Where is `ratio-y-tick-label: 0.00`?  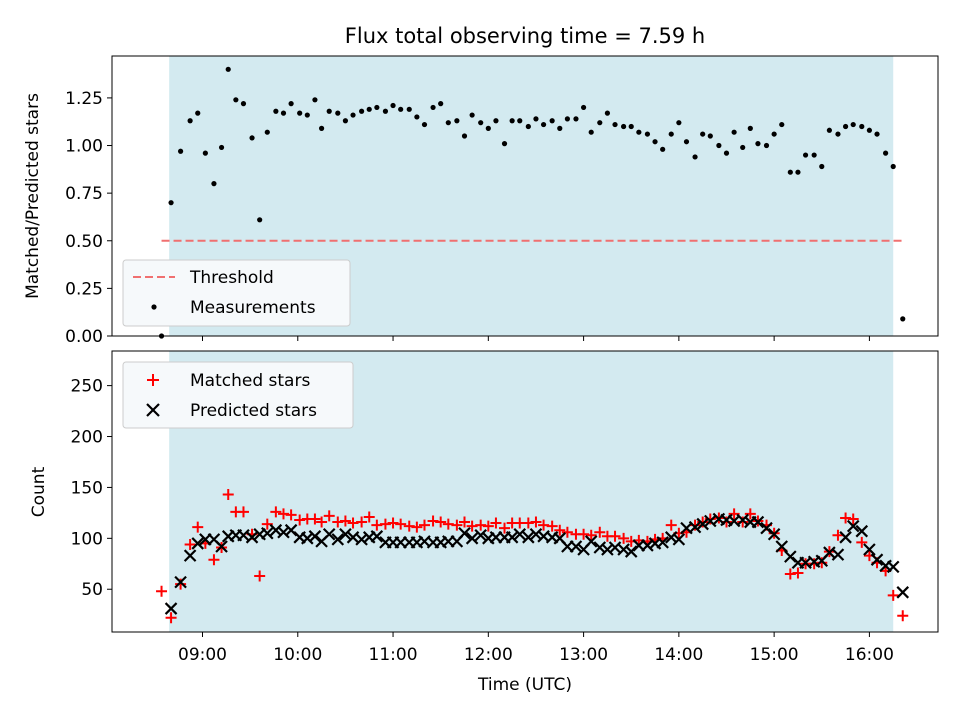 ratio-y-tick-label: 0.00 is located at coordinates (84, 337).